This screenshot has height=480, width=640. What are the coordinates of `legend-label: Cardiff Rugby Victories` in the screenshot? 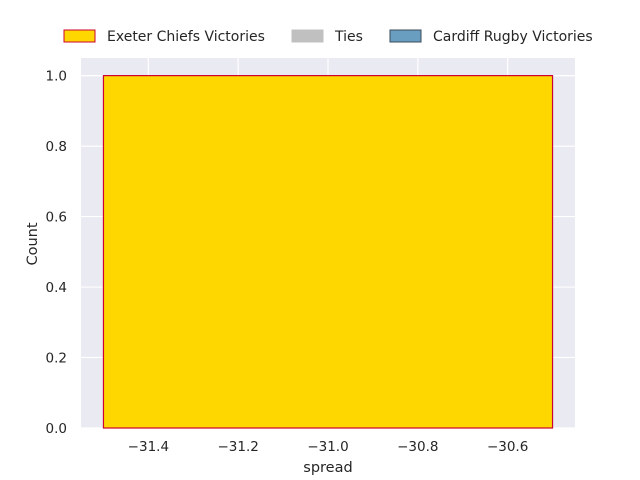 It's located at (513, 37).